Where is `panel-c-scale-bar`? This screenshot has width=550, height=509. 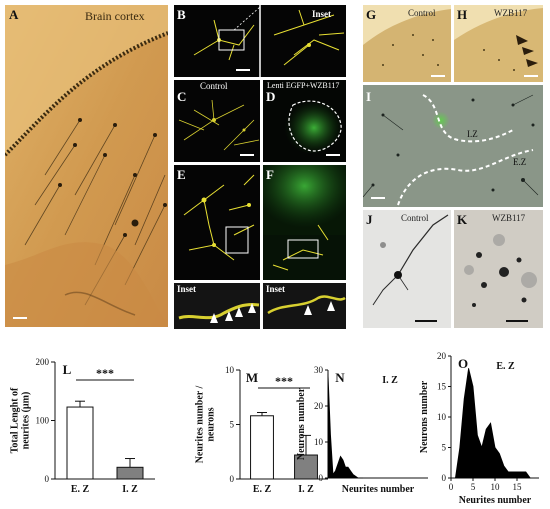 panel-c-scale-bar is located at coordinates (247, 155).